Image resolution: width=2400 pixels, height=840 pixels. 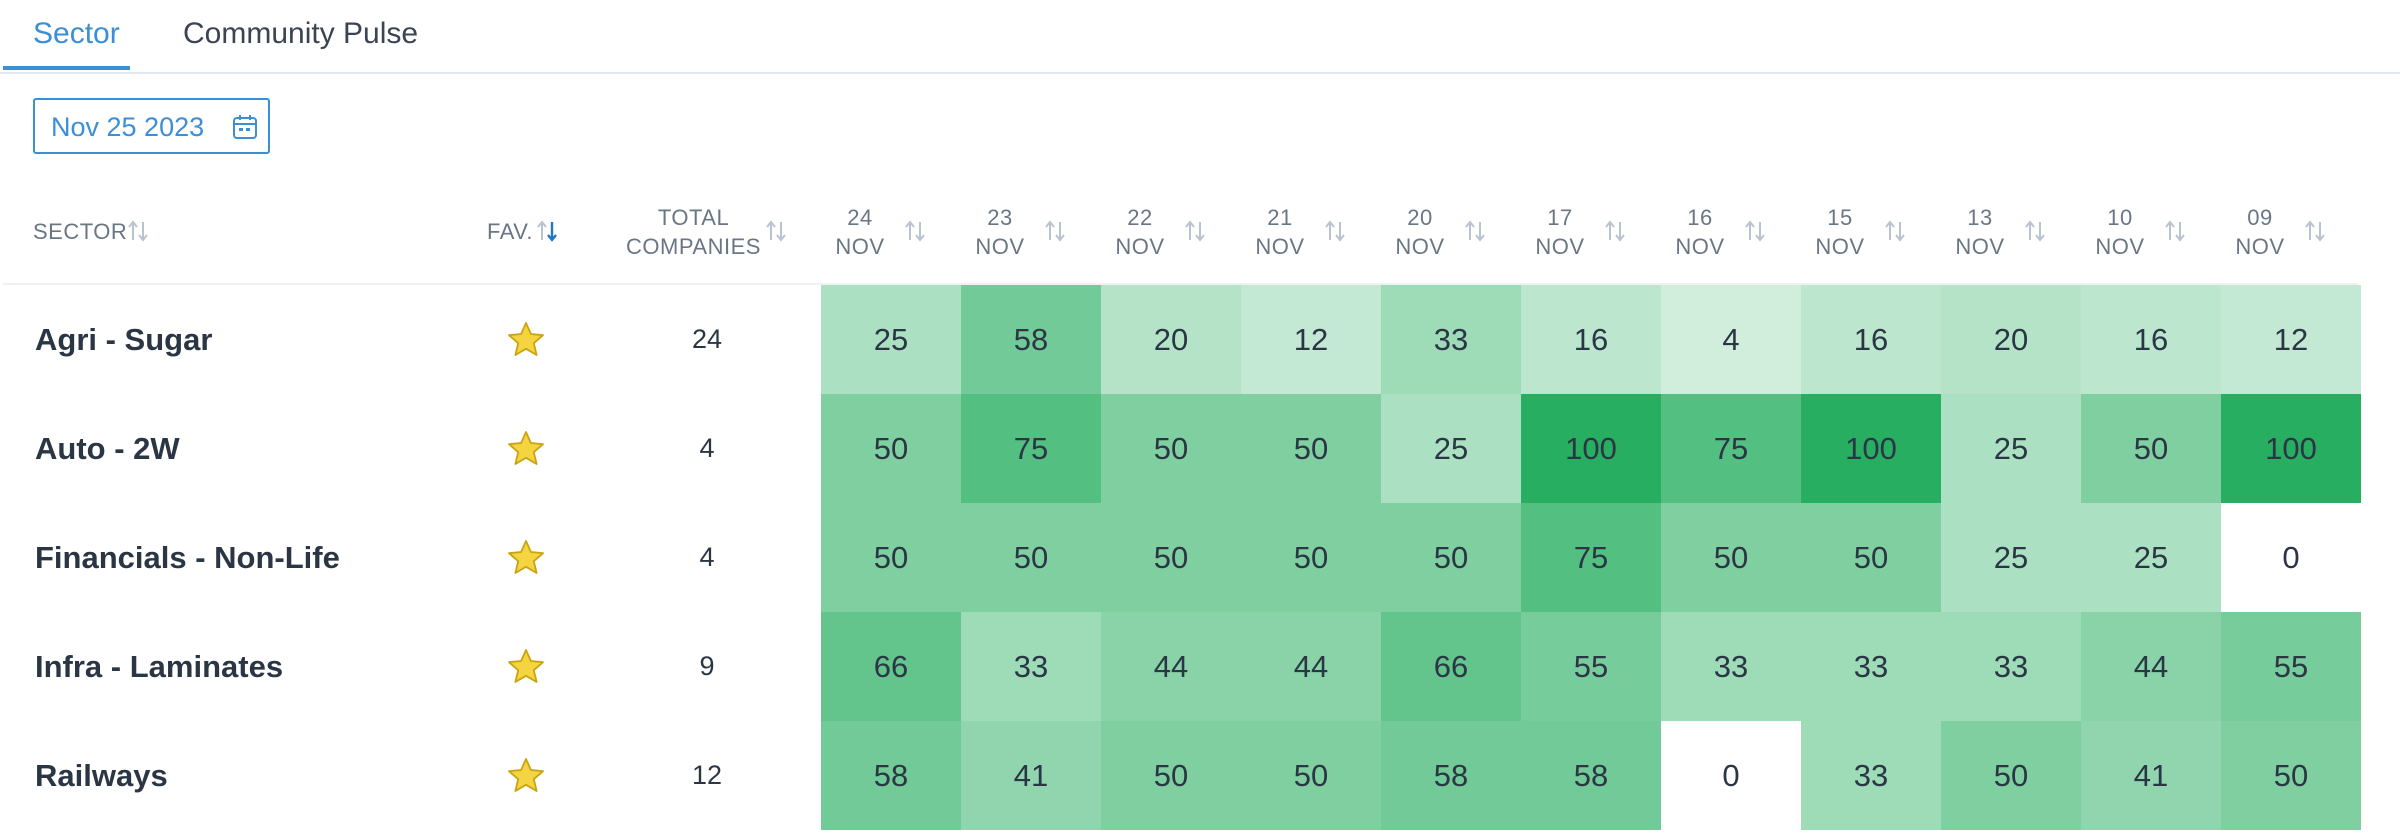 What do you see at coordinates (547, 231) in the screenshot?
I see `sort-descending-icon` at bounding box center [547, 231].